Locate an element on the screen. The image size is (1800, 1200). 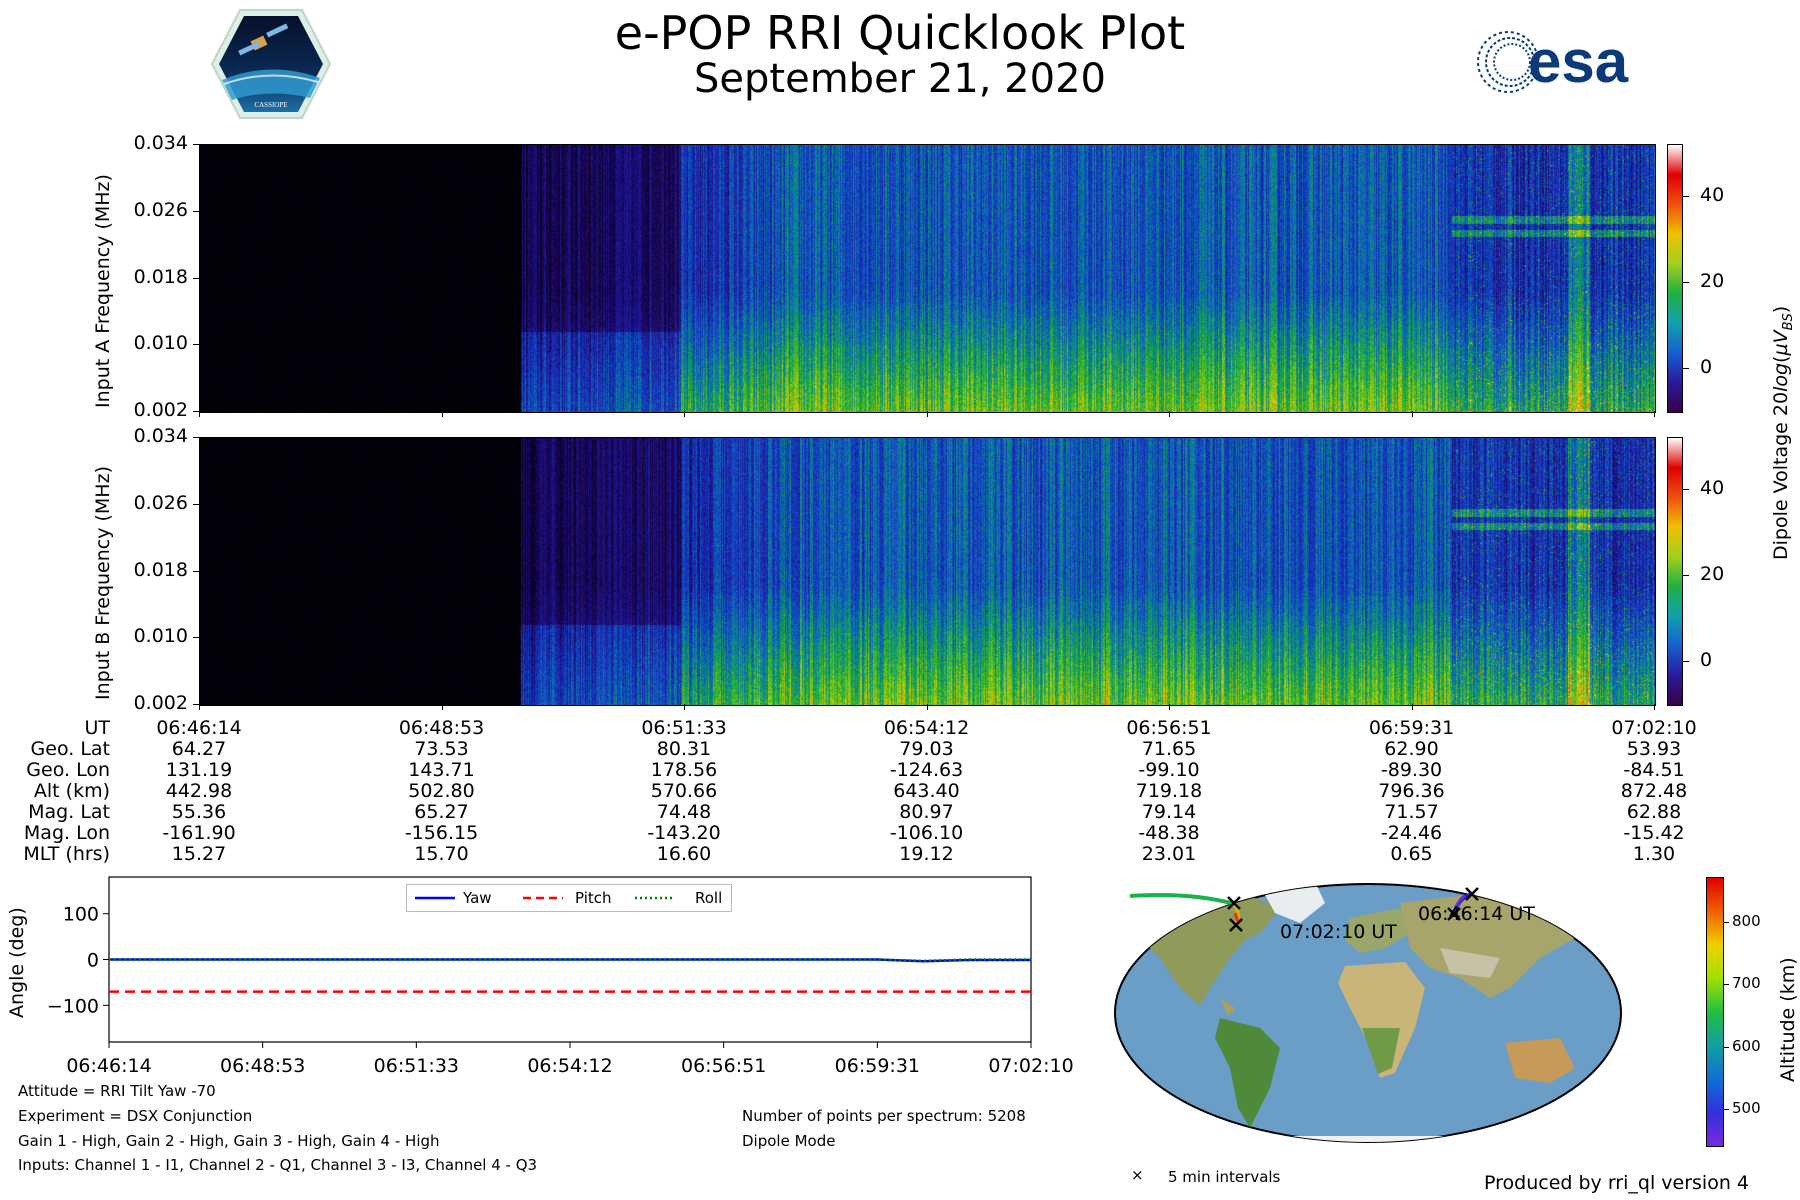
ephemeris-cell: 73.53 is located at coordinates (441, 749).